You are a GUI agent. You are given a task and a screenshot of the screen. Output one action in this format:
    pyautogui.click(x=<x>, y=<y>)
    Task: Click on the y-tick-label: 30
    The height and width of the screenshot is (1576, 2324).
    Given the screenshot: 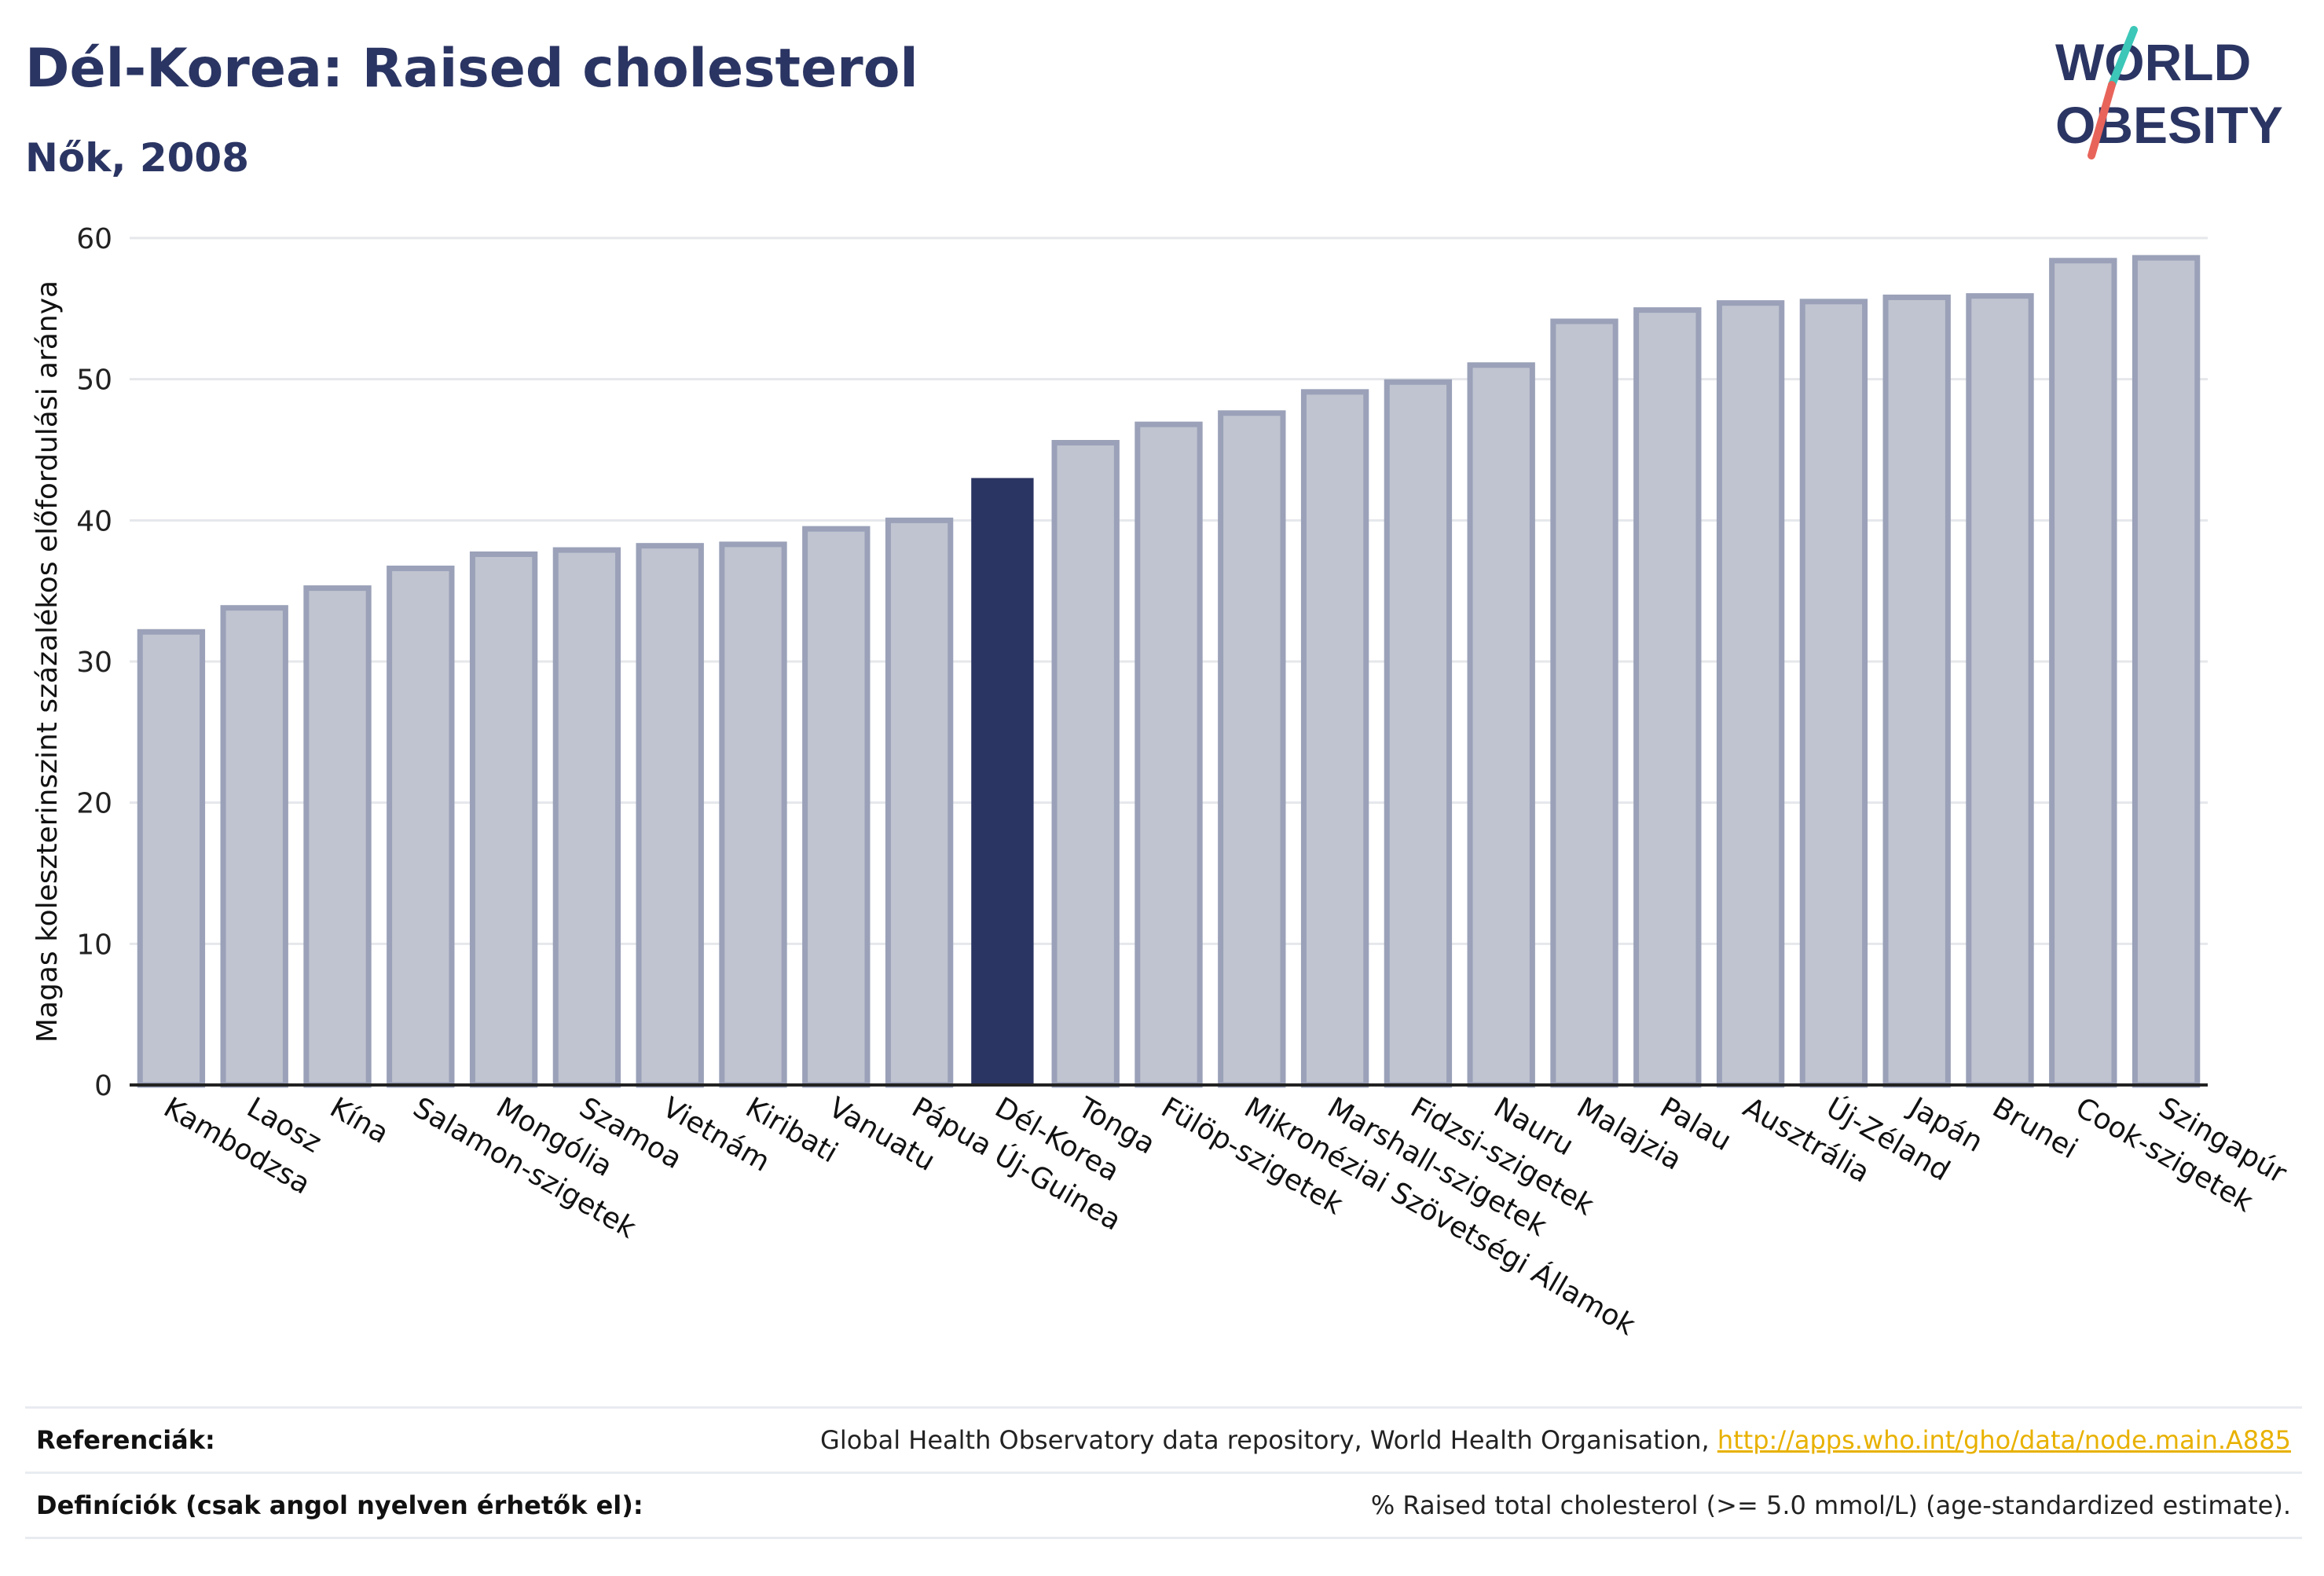 What is the action you would take?
    pyautogui.click(x=94, y=663)
    